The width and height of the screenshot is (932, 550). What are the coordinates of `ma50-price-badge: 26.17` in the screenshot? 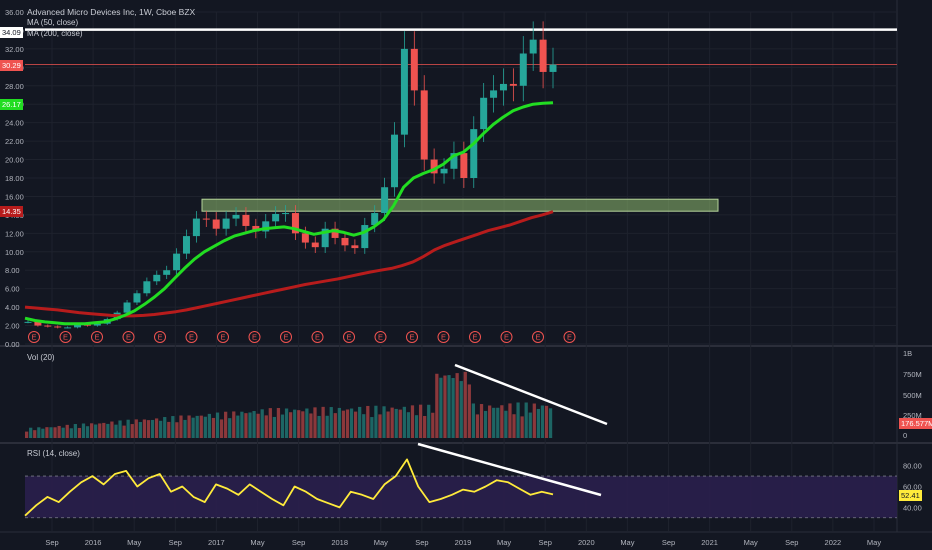 It's located at (11, 104).